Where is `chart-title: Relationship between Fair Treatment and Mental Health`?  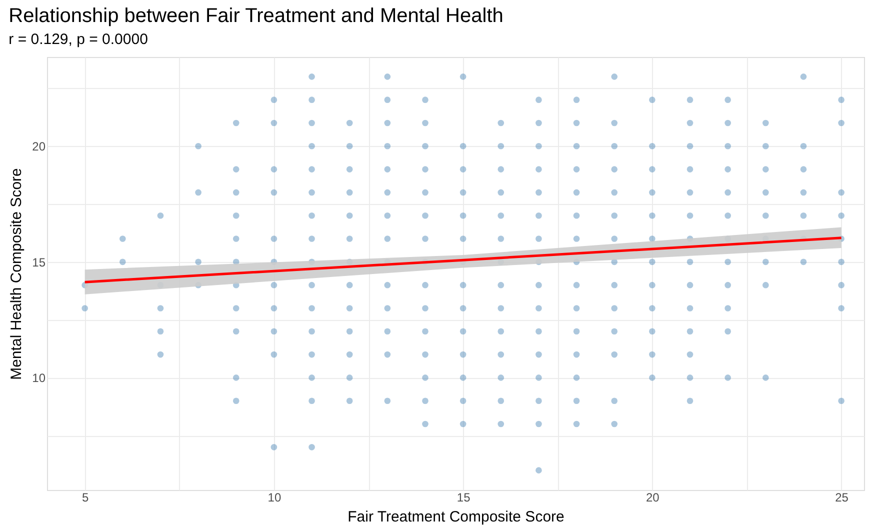 chart-title: Relationship between Fair Treatment and Mental Health is located at coordinates (256, 16).